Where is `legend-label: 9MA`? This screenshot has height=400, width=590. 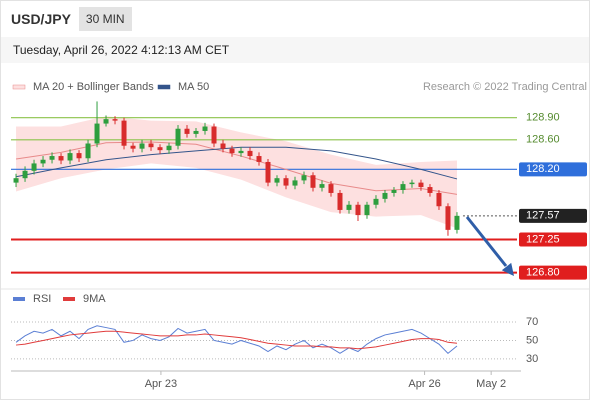 legend-label: 9MA is located at coordinates (94, 299).